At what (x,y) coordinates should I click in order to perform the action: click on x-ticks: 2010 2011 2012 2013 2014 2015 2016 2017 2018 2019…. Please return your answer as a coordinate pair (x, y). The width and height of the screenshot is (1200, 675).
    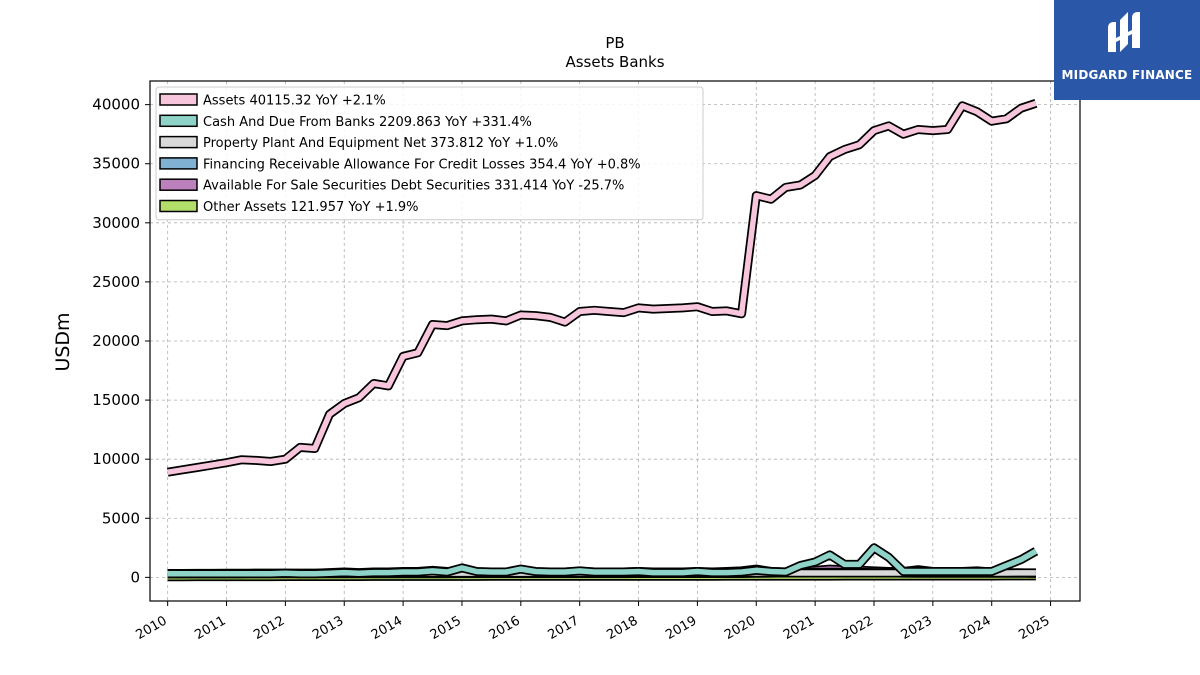
    Looking at the image, I should click on (593, 622).